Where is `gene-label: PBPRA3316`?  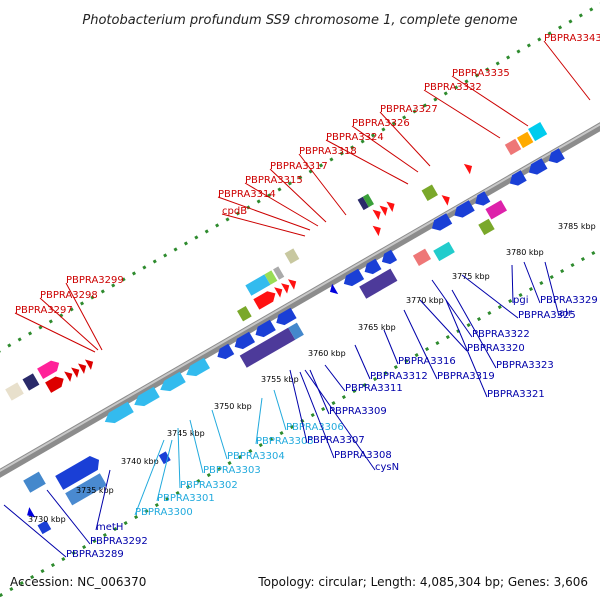 gene-label: PBPRA3316 is located at coordinates (427, 361).